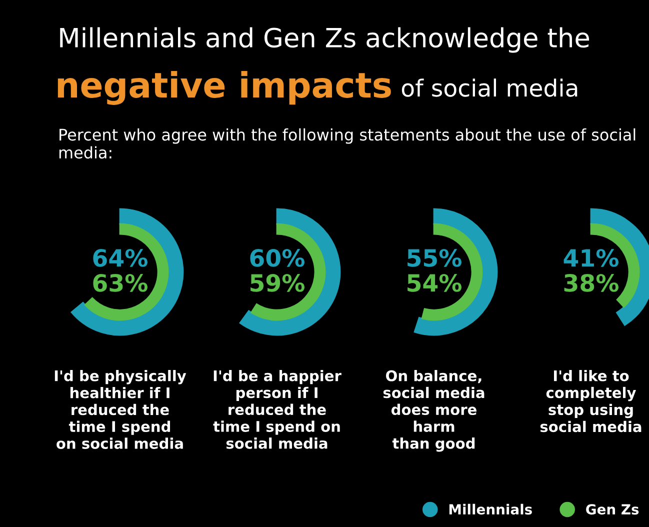 The width and height of the screenshot is (649, 527). What do you see at coordinates (120, 283) in the screenshot?
I see `data-label: 63%` at bounding box center [120, 283].